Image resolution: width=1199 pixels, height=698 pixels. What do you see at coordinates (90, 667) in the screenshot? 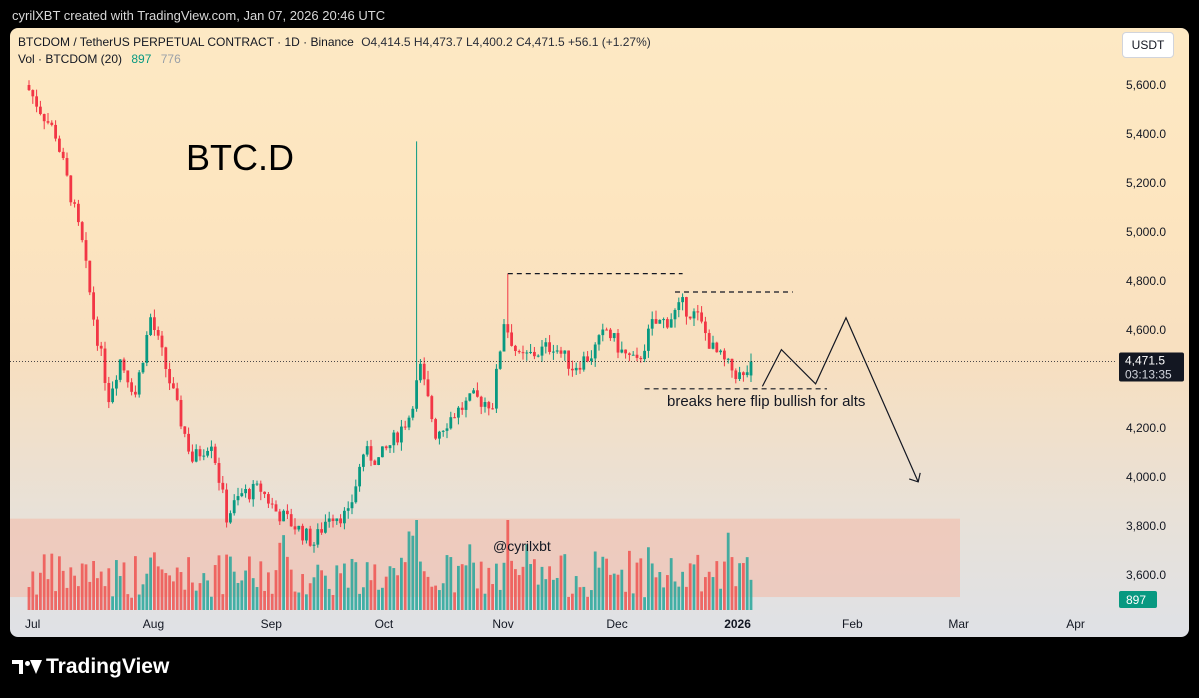
I see `tradingview-brand: TradingView` at bounding box center [90, 667].